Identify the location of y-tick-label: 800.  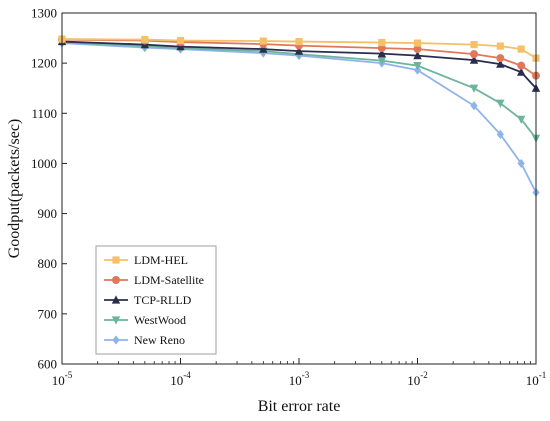
(48, 263).